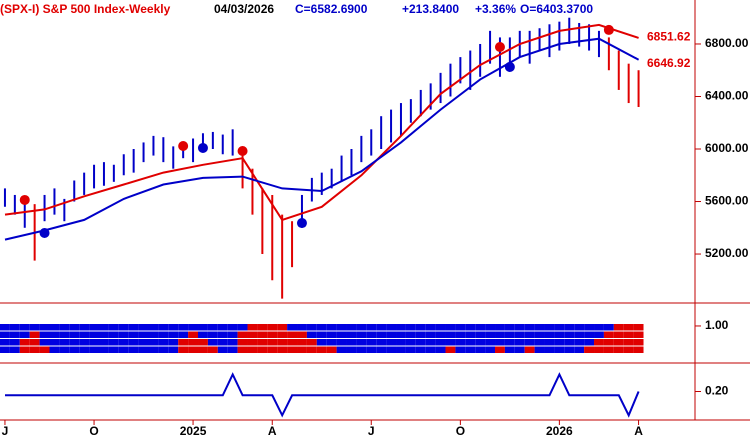 Image resolution: width=750 pixels, height=439 pixels. I want to click on y-tick-label: 0.20, so click(717, 391).